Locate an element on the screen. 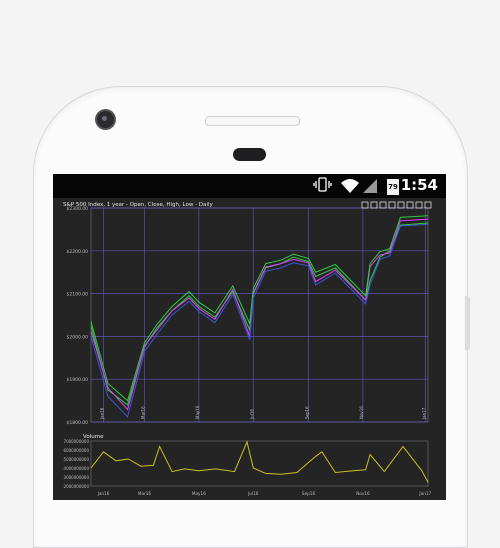 The width and height of the screenshot is (500, 548). zoom-out-icon is located at coordinates (392, 205).